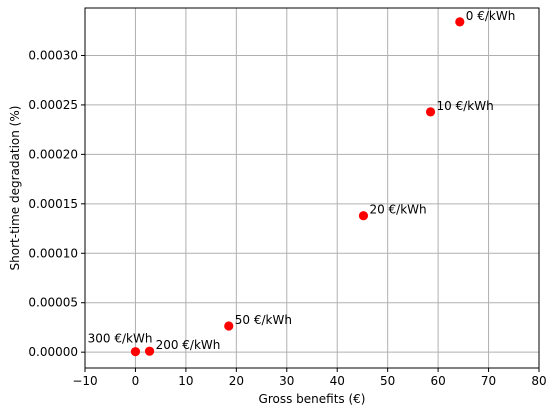  I want to click on point-label: 200 €/kWh, so click(188, 345).